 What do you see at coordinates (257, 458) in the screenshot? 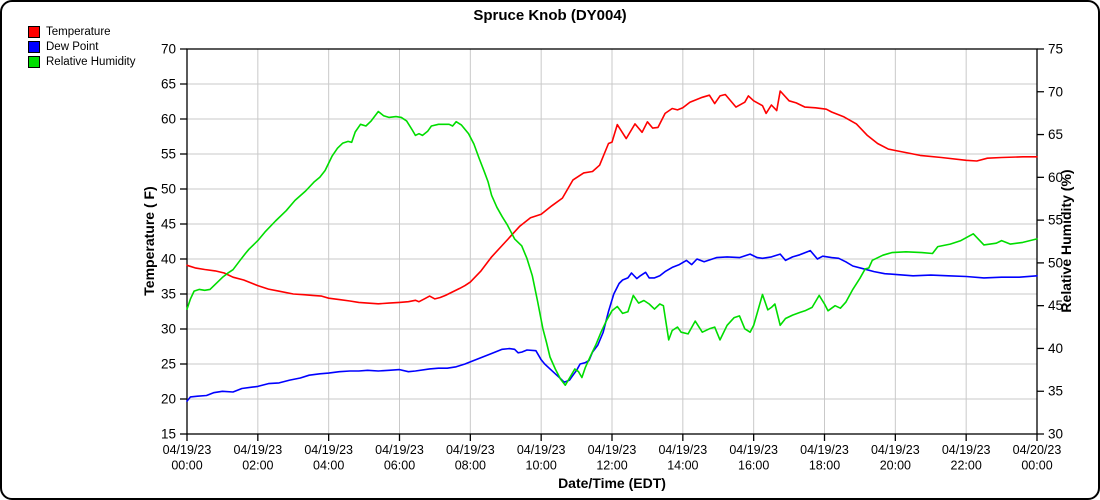
I see `x-axis-tick-label: 04/19/23 02:00` at bounding box center [257, 458].